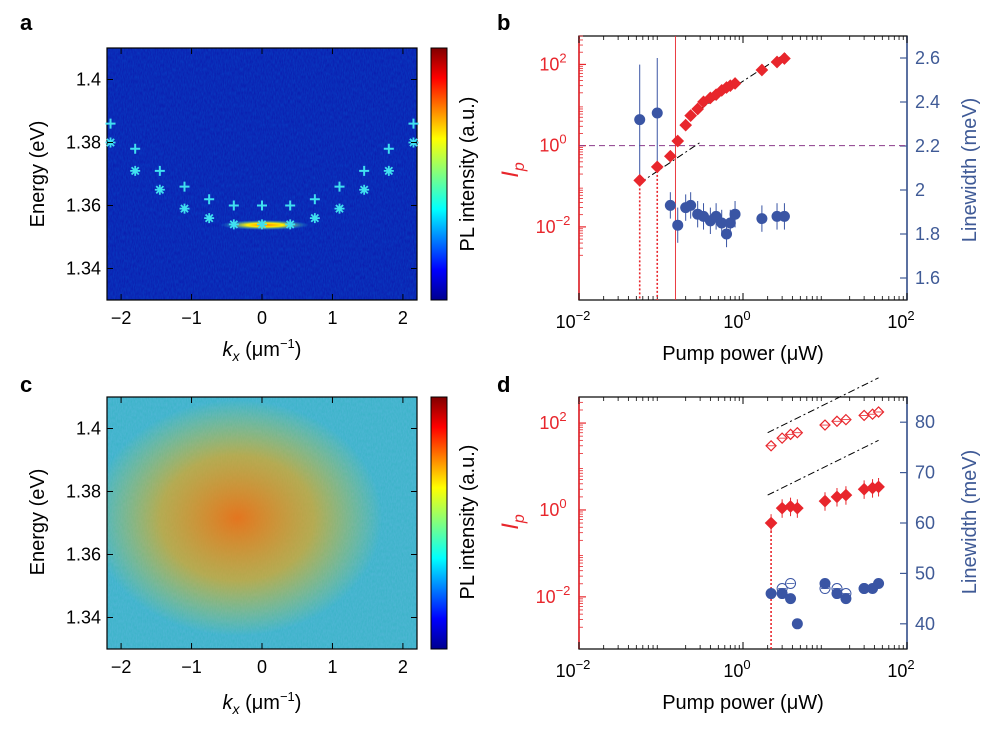  I want to click on axis-label-a-y: Energy (eV), so click(38, 174).